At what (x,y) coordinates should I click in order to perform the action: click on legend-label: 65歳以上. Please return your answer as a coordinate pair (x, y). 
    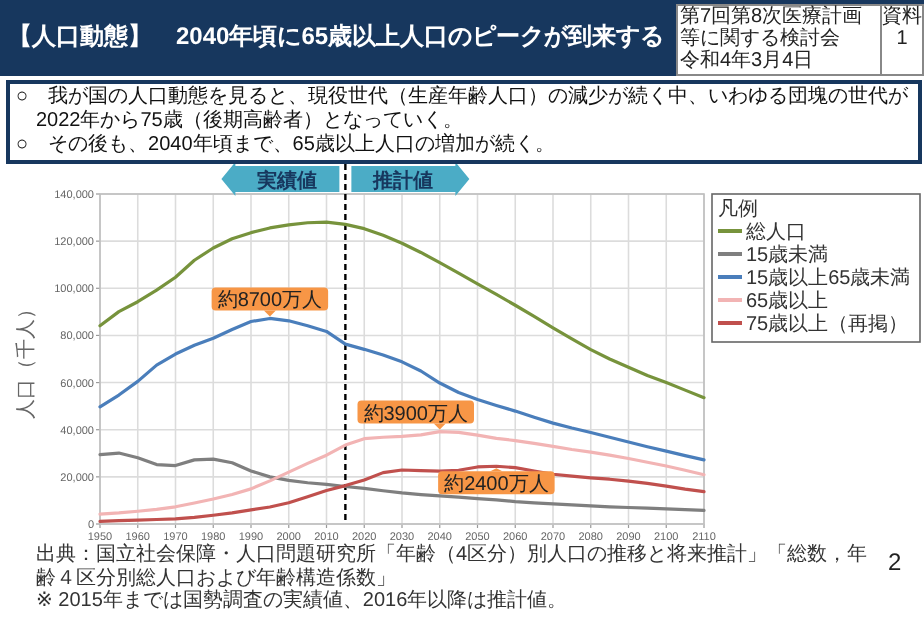
    Looking at the image, I should click on (787, 301).